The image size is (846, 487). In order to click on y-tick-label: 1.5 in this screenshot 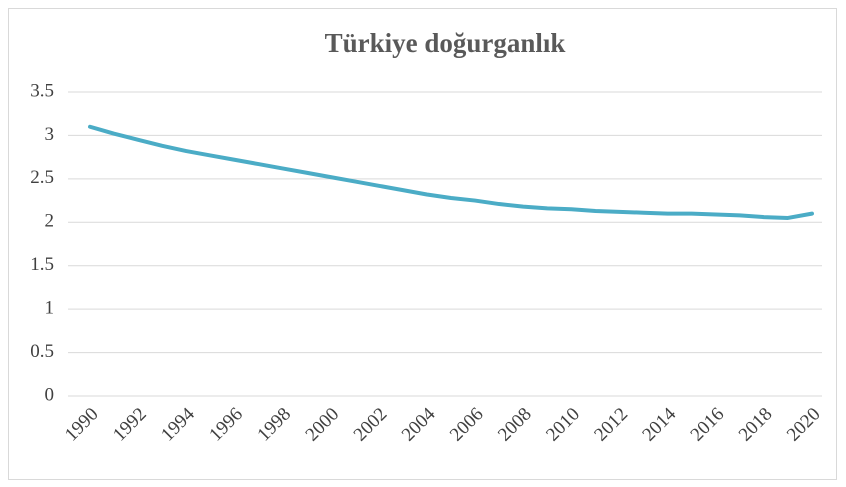, I will do `click(42, 264)`.